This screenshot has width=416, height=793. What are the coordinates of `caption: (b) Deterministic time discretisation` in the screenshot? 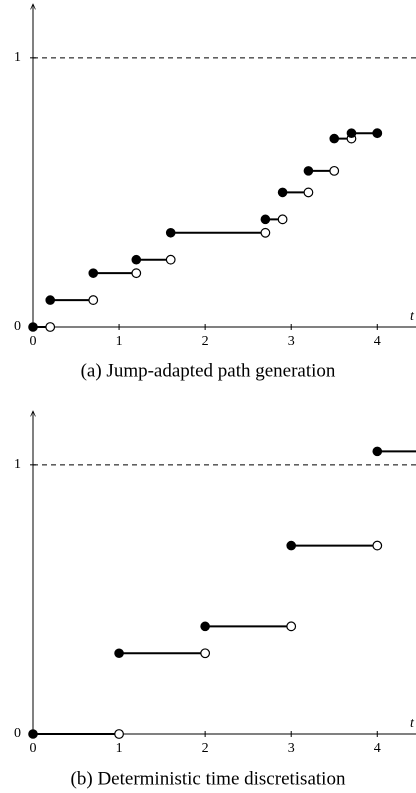 It's located at (208, 778).